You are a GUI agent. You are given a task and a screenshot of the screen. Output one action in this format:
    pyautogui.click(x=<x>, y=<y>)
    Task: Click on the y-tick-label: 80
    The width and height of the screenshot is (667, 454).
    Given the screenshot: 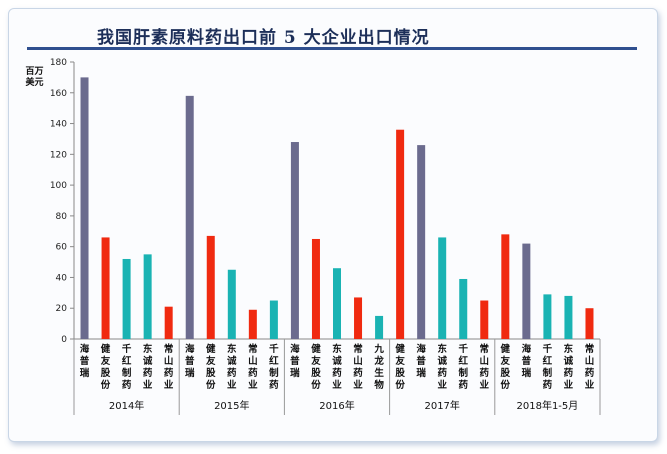 What is the action you would take?
    pyautogui.click(x=62, y=217)
    